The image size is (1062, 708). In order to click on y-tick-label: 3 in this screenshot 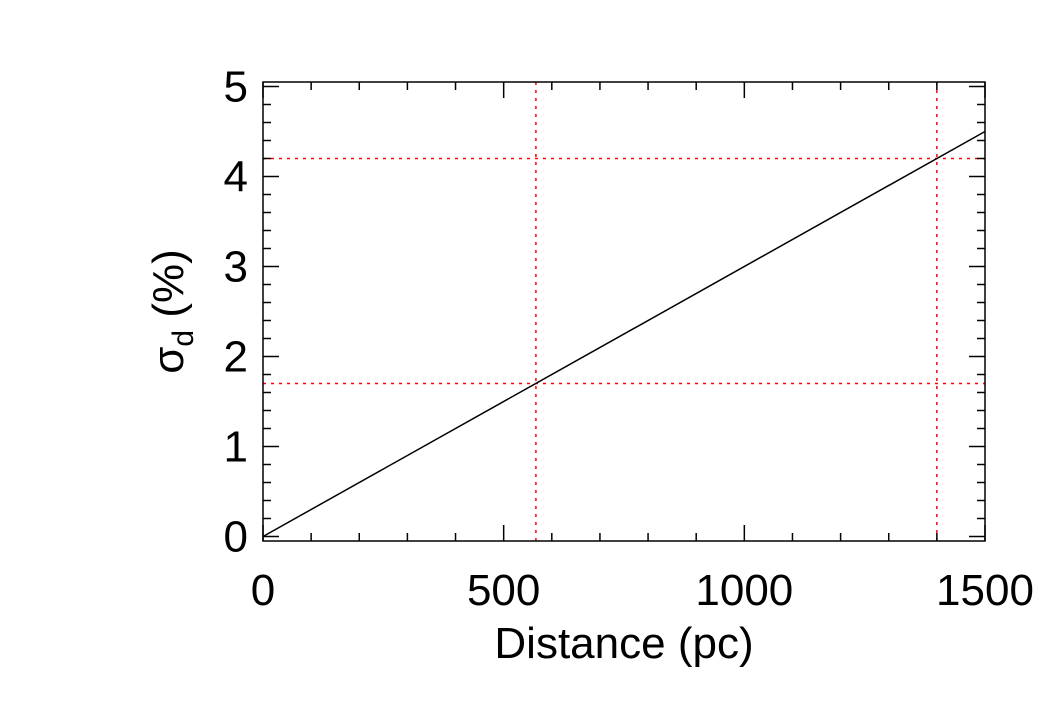, I will do `click(236, 267)`.